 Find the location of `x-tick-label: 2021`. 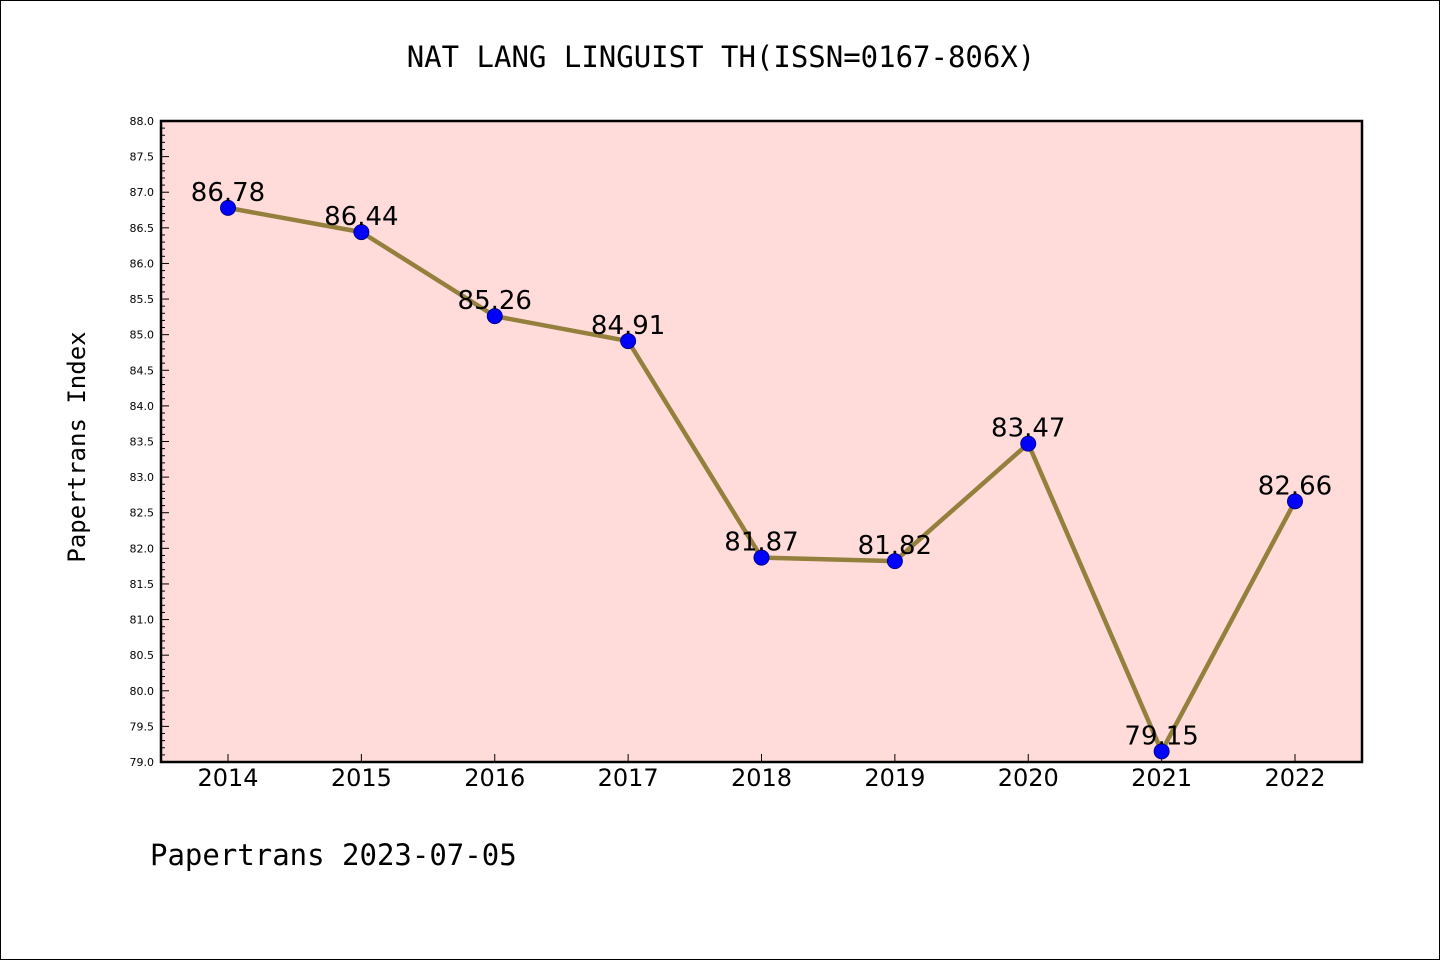

x-tick-label: 2021 is located at coordinates (1161, 778).